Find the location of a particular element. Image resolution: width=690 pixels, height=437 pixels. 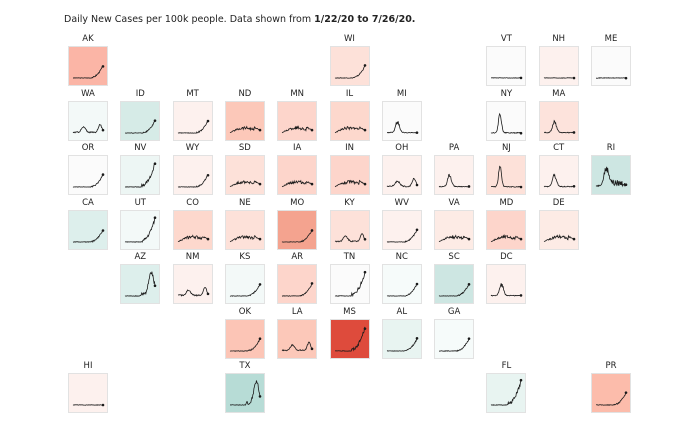

state-label: CO is located at coordinates (192, 202).